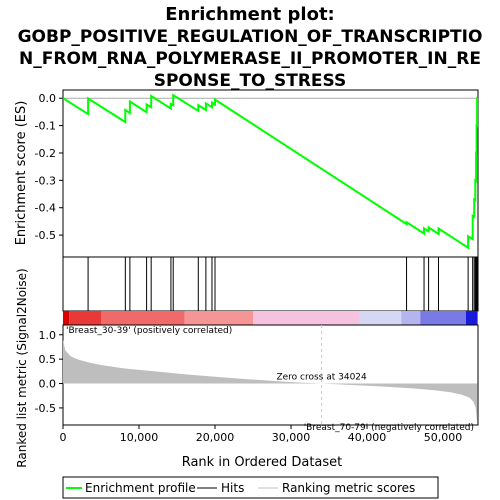 This screenshot has height=500, width=500. Describe the element at coordinates (291, 437) in the screenshot. I see `x-tick-label: 30,000` at that location.